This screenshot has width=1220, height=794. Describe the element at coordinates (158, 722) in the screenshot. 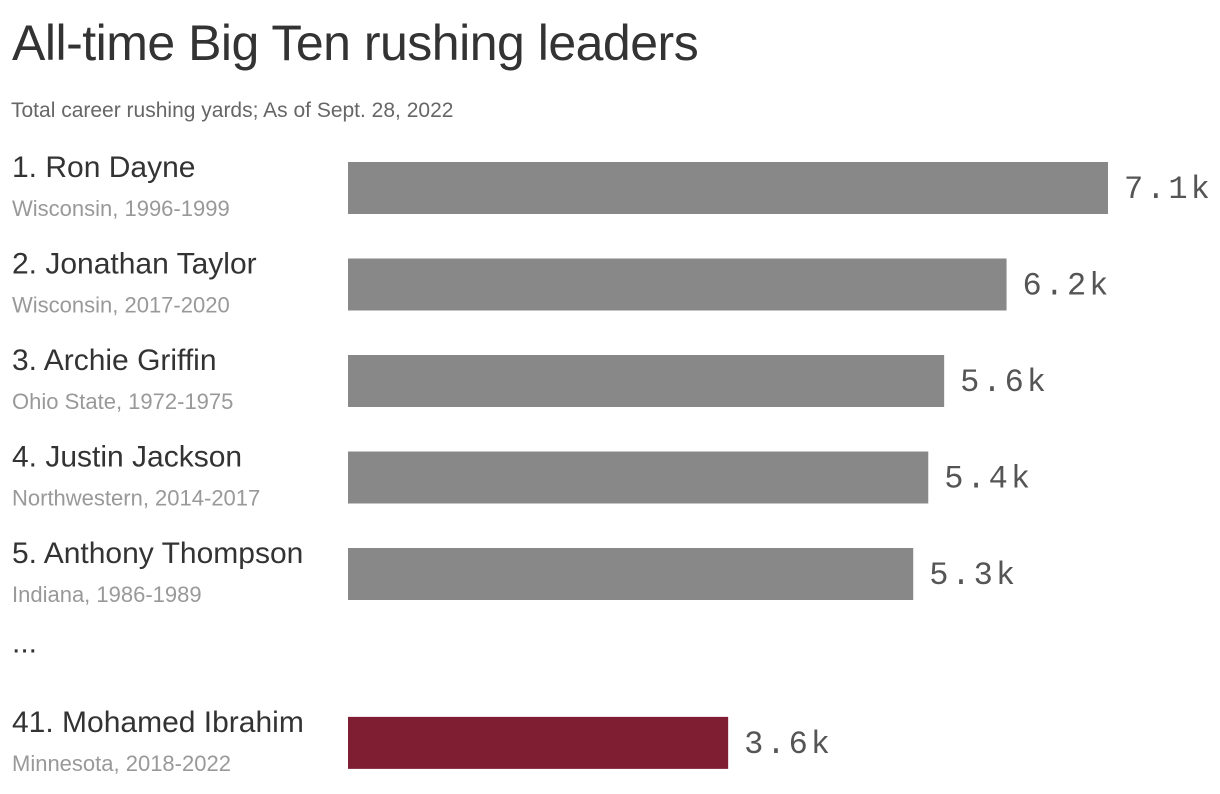

I see `bar-name-label: 41. Mohamed Ibrahim` at that location.